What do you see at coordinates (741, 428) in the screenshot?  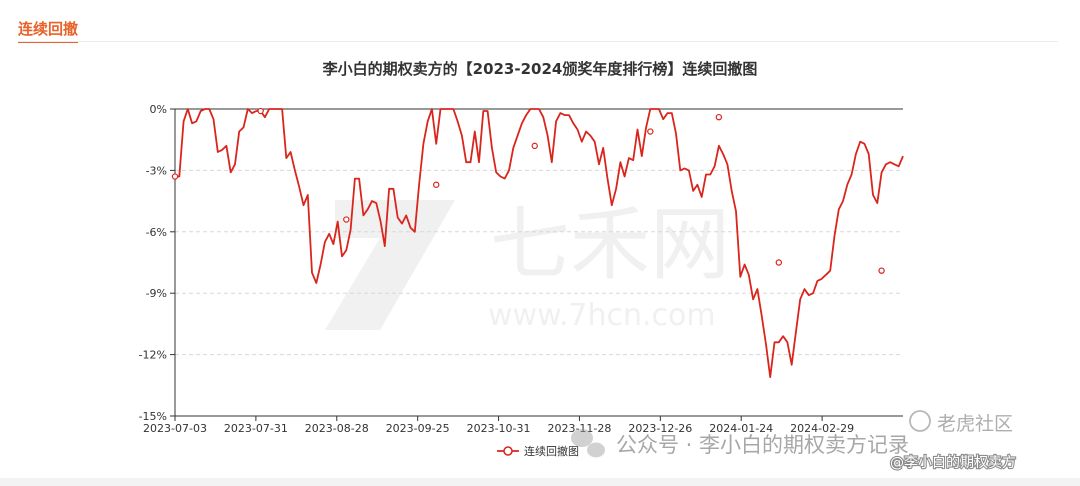 I see `x-tick-label: 2024-01-24` at bounding box center [741, 428].